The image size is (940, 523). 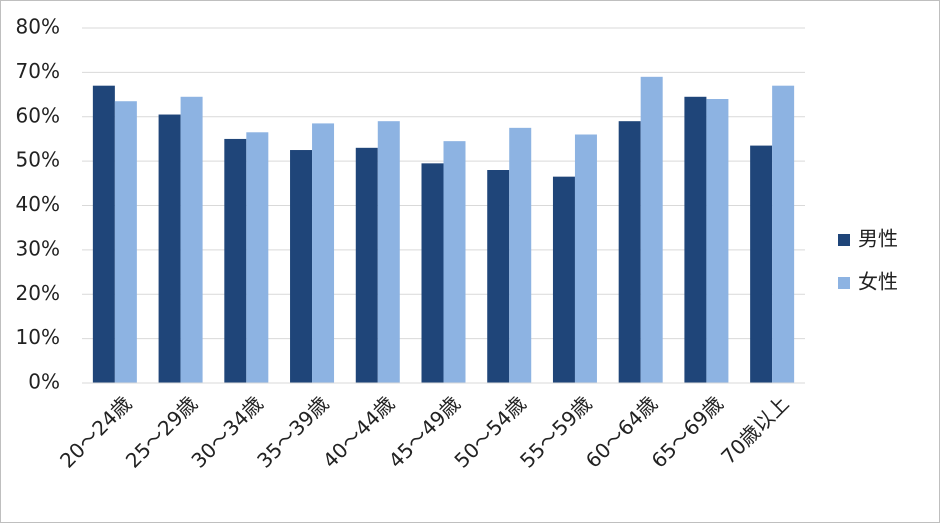 What do you see at coordinates (38, 115) in the screenshot?
I see `y-tick-label: 60%` at bounding box center [38, 115].